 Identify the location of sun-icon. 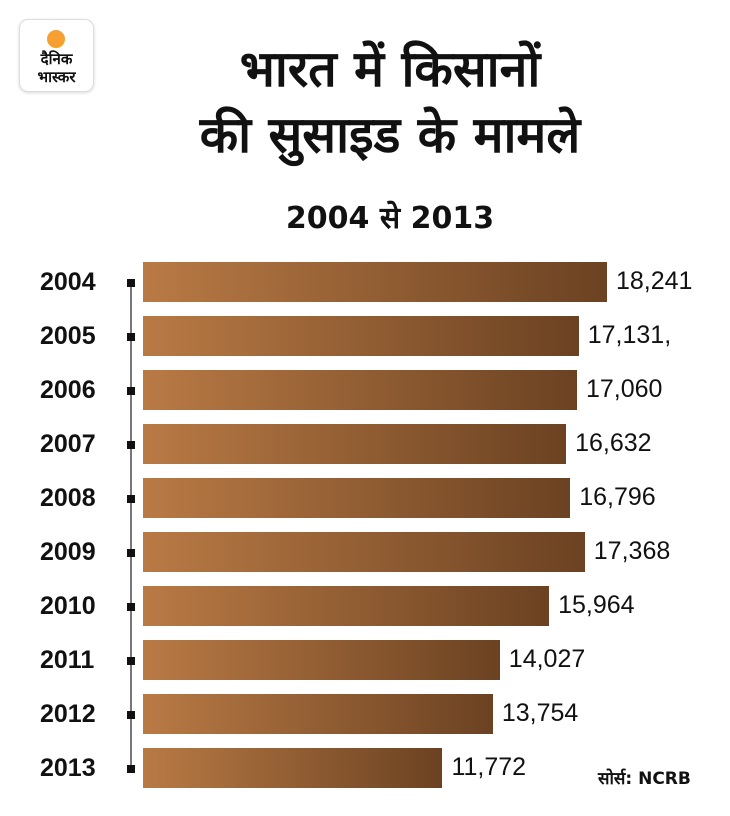
(56, 39).